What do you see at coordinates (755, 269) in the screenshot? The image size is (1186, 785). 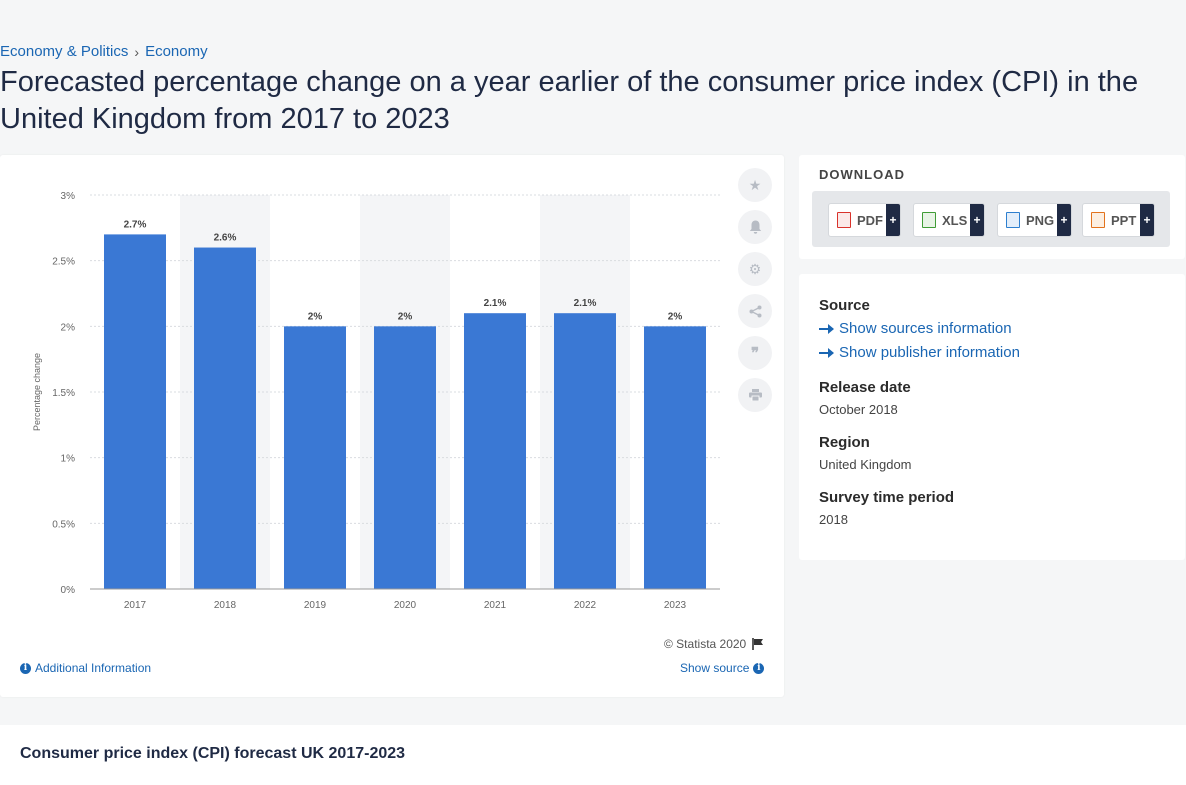 I see `gear-icon: ⚙` at bounding box center [755, 269].